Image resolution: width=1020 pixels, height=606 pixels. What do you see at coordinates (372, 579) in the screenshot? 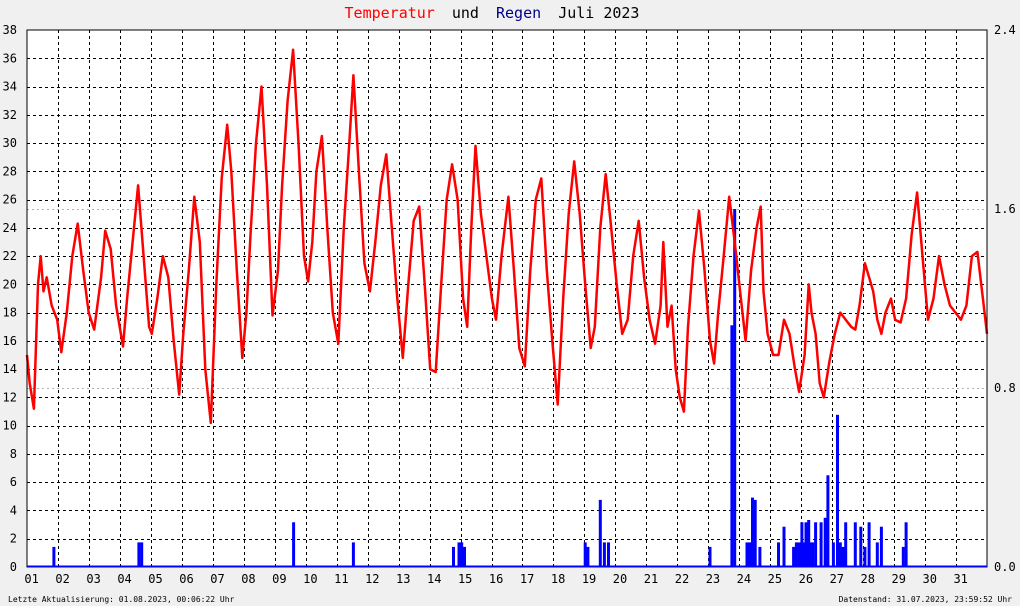
I see `x-tick-label: 12` at bounding box center [372, 579].